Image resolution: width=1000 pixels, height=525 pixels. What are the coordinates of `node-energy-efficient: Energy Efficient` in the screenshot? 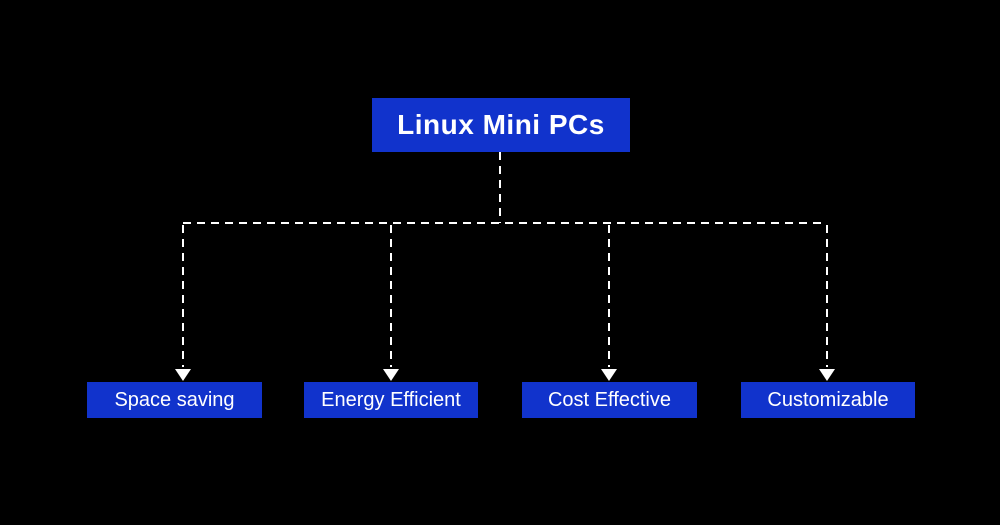 It's located at (391, 400).